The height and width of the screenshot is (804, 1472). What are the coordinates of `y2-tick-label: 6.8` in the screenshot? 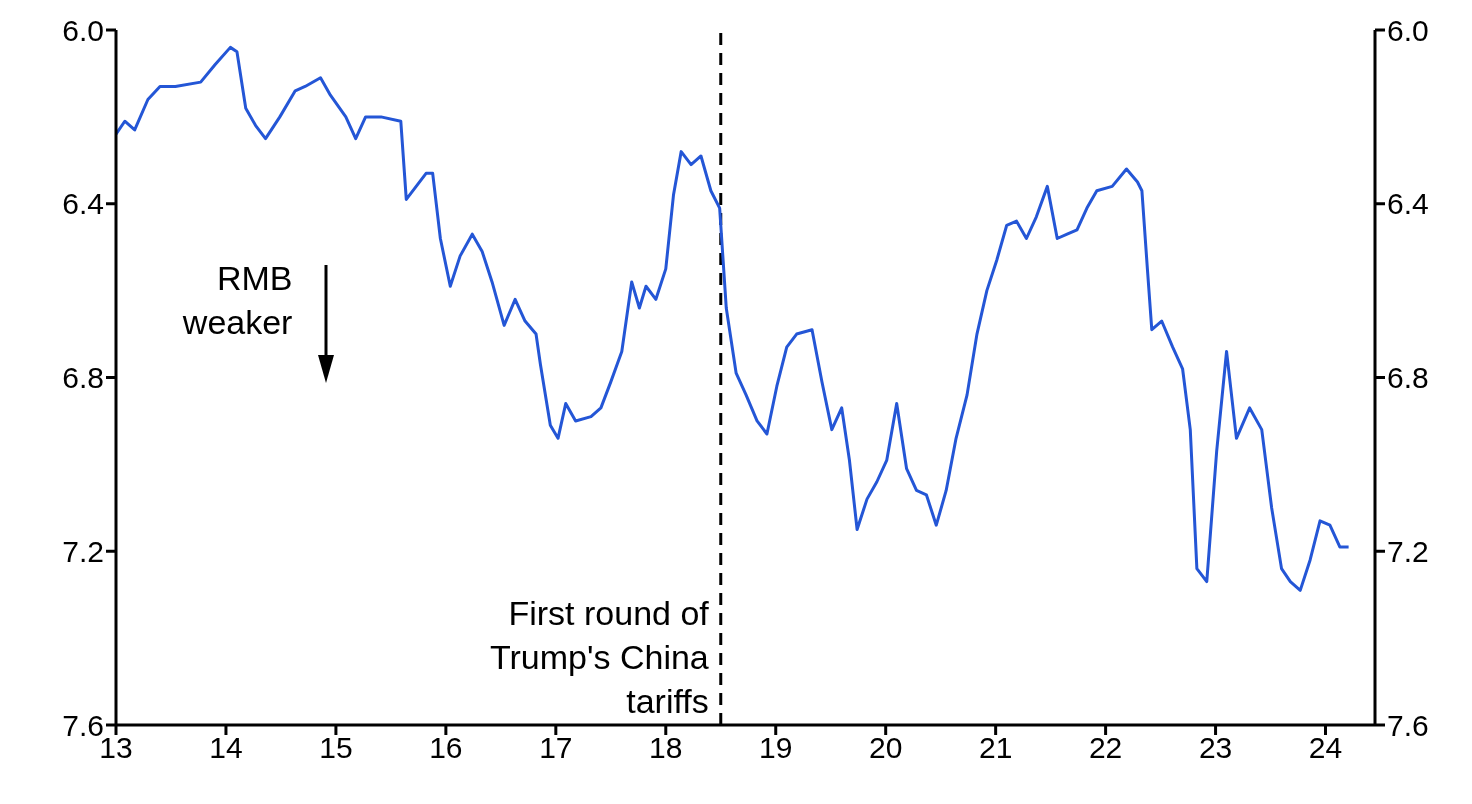 It's located at (1408, 378).